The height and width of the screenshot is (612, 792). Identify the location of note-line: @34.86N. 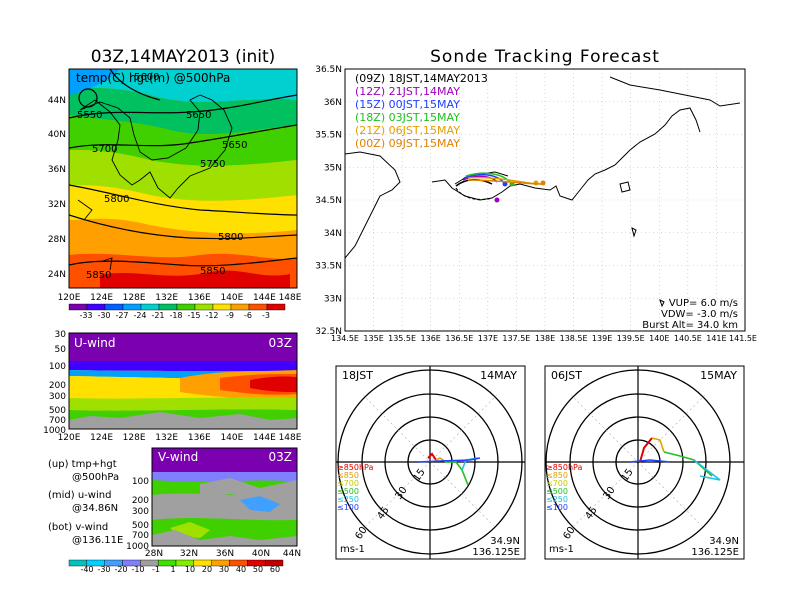
(95, 508).